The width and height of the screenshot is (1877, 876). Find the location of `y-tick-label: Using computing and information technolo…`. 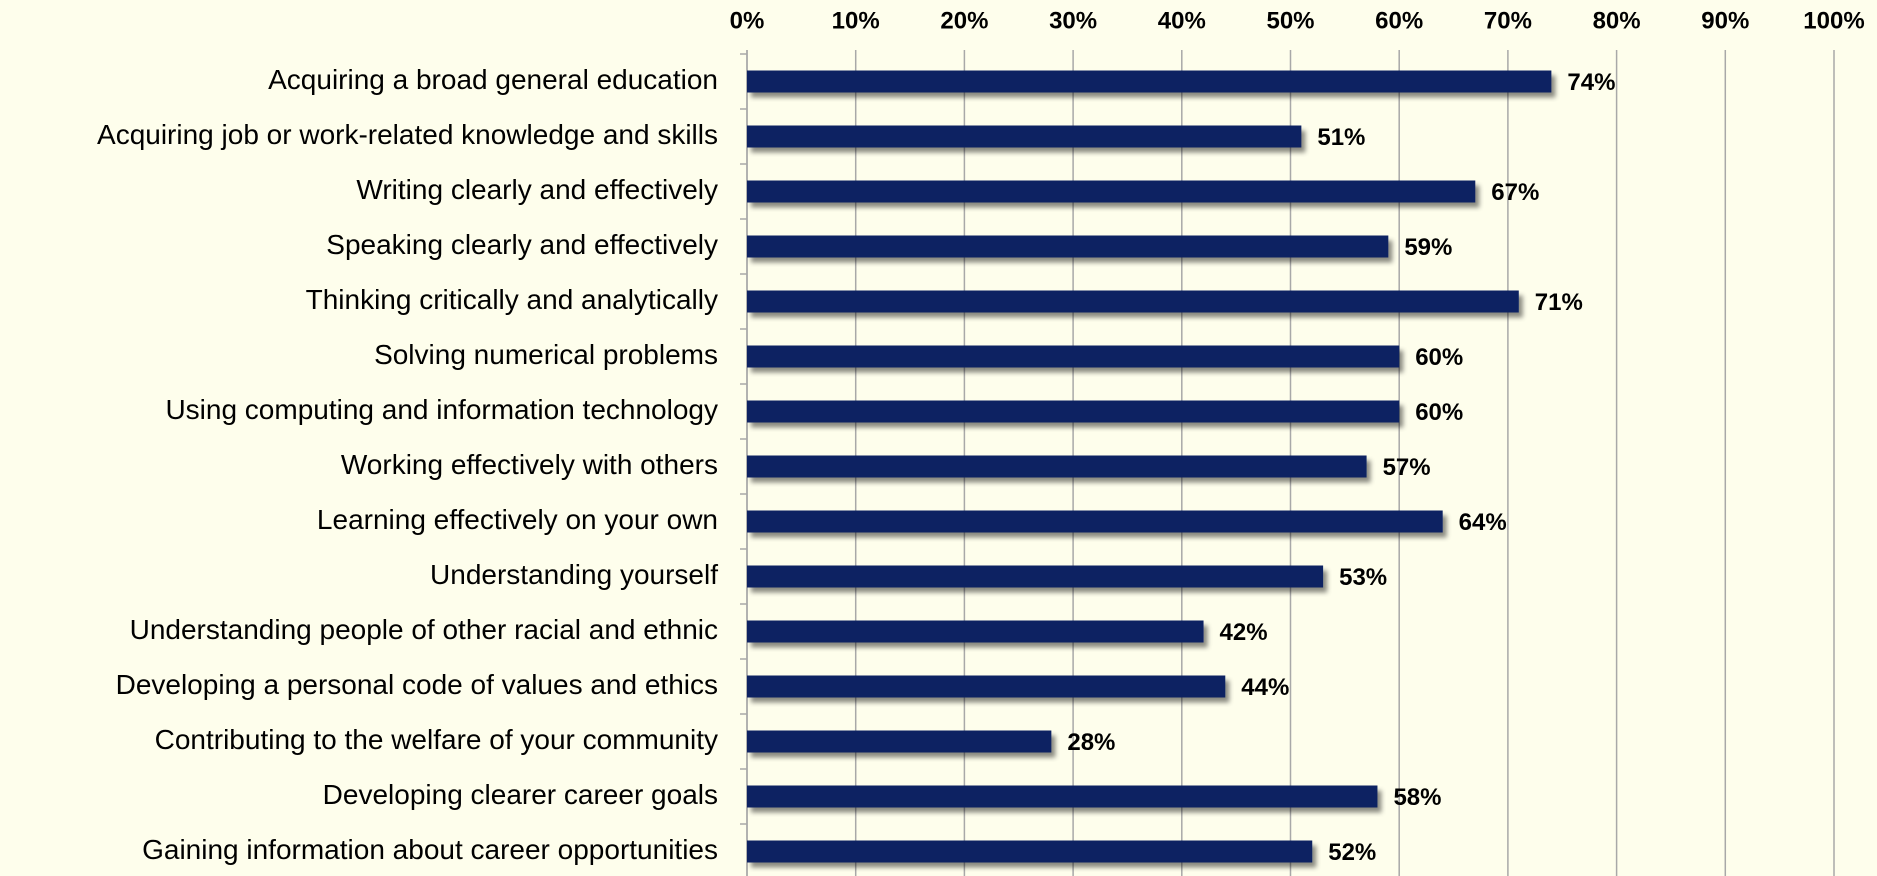

y-tick-label: Using computing and information technolo… is located at coordinates (441, 409).